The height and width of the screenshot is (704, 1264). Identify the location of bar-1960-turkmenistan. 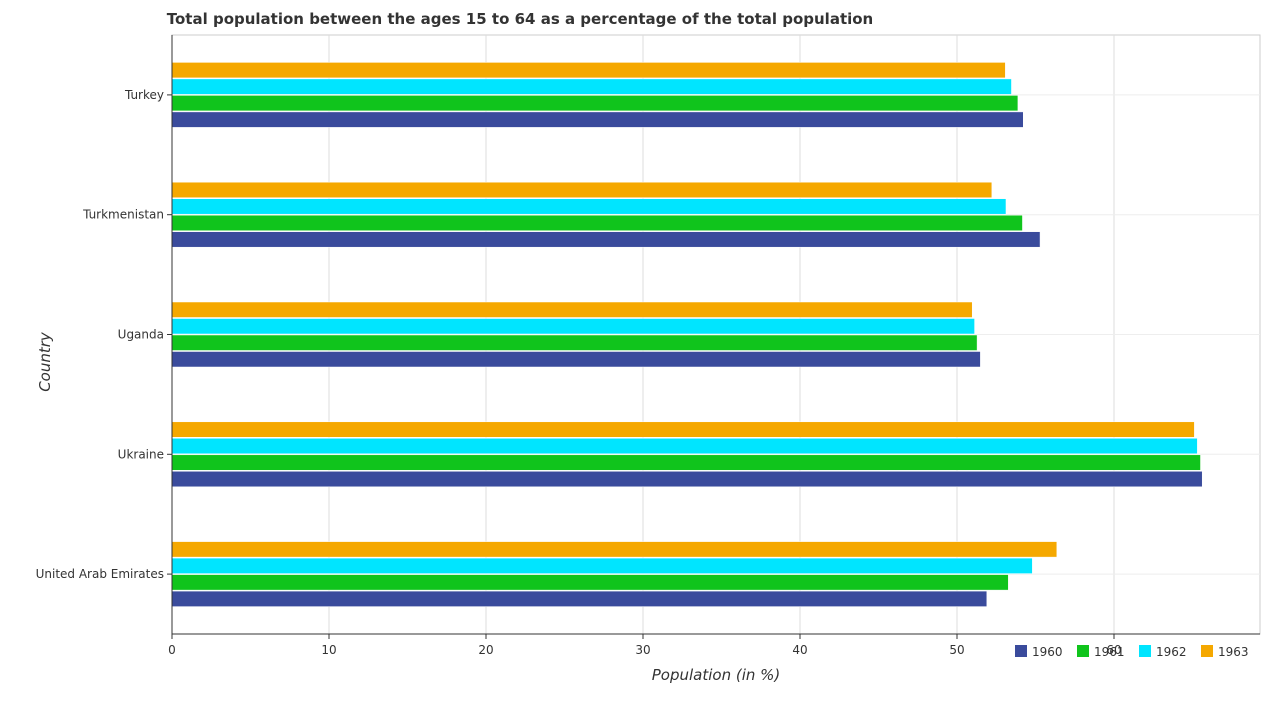
(606, 239).